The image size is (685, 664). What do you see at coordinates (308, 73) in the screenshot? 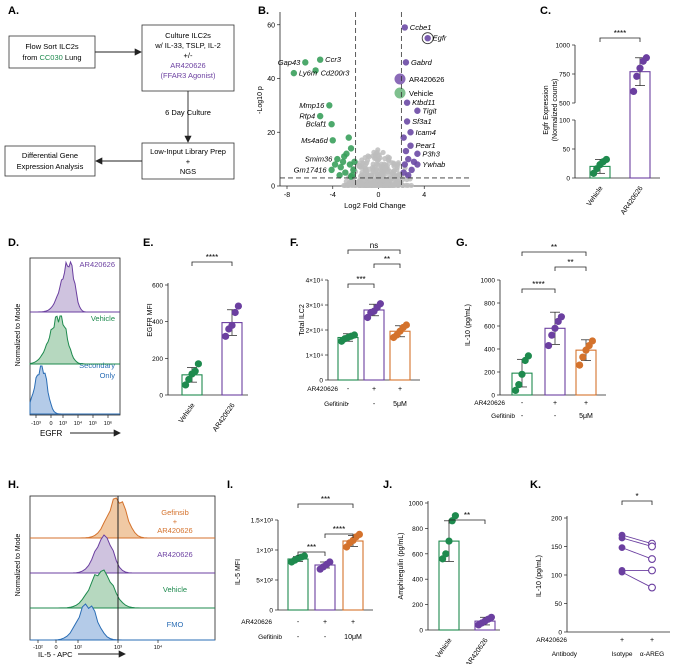
I see `volcano-gene-label: Ly6m` at bounding box center [308, 73].